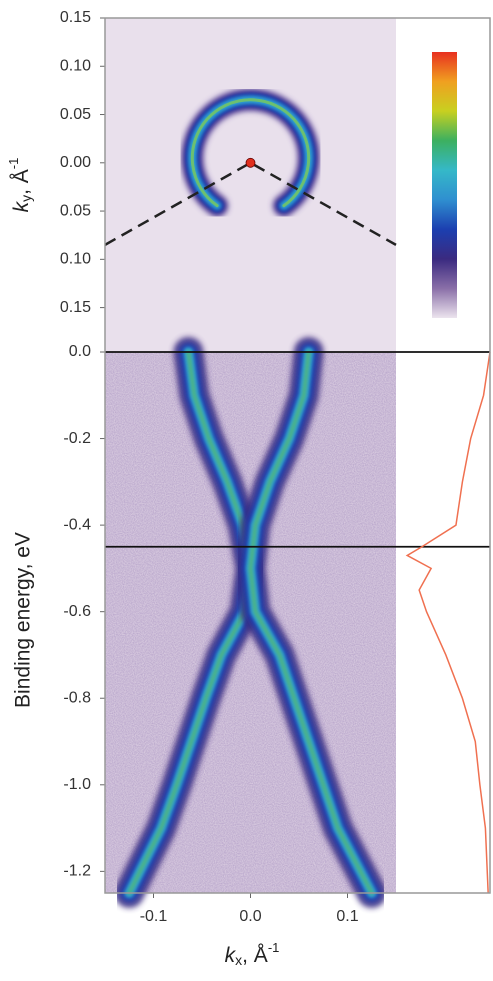  Describe the element at coordinates (444, 185) in the screenshot. I see `colorbar` at that location.